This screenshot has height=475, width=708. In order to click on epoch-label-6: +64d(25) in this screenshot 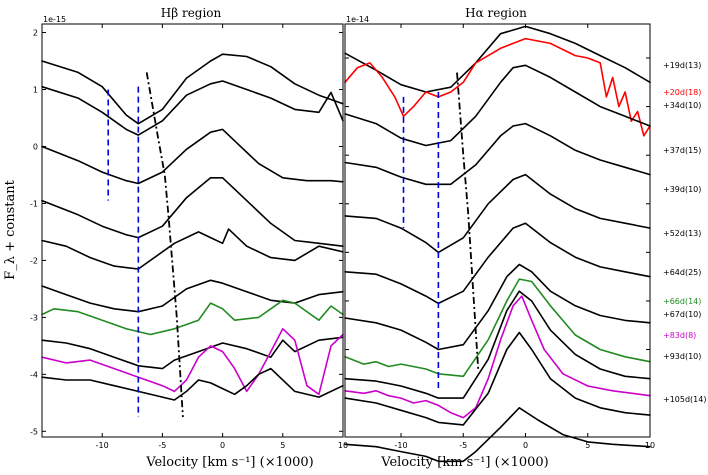, I will do `click(682, 272)`.